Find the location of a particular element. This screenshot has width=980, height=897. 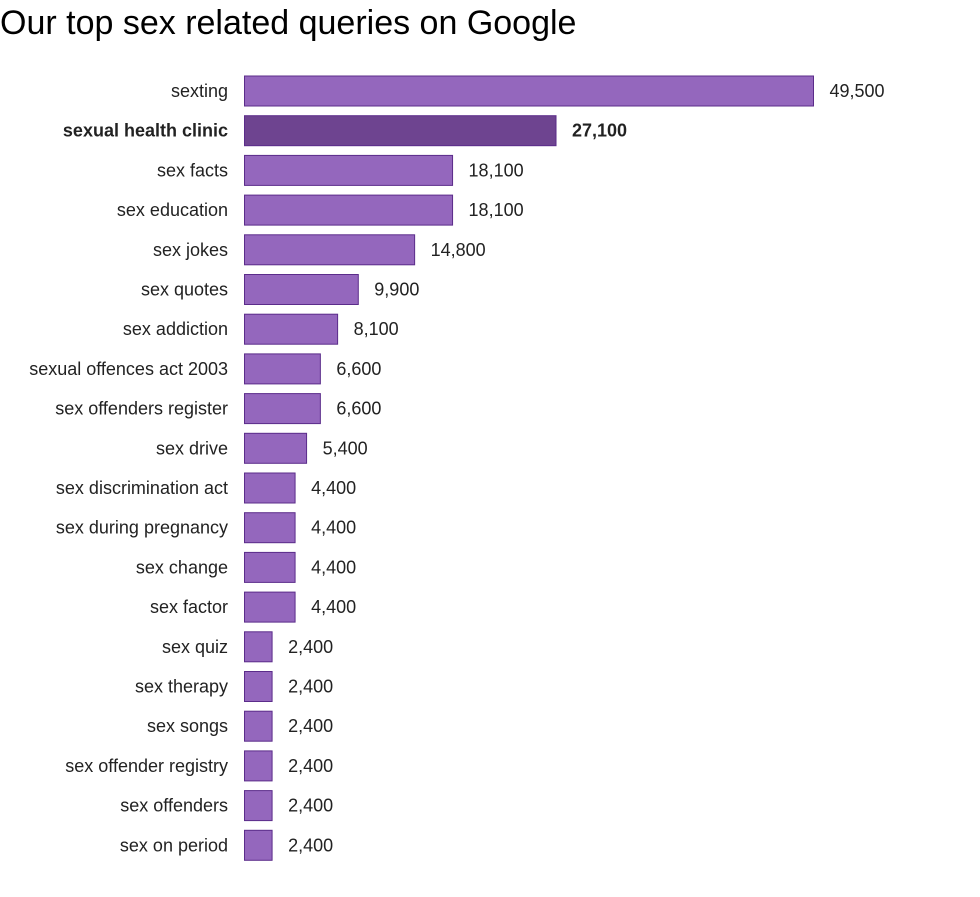

category-label: sex songs is located at coordinates (187, 726).